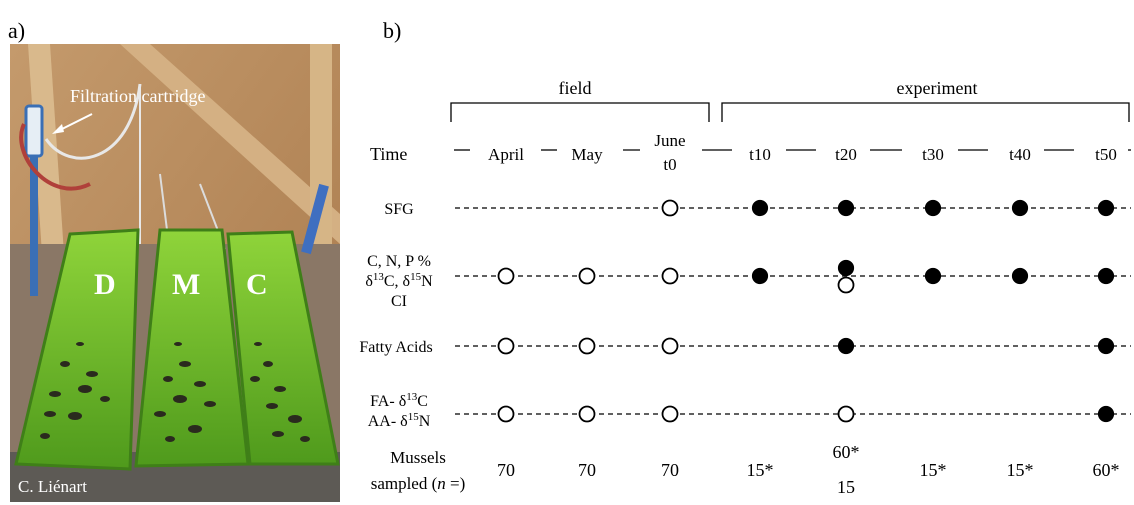  I want to click on panel-b-label: b), so click(392, 30).